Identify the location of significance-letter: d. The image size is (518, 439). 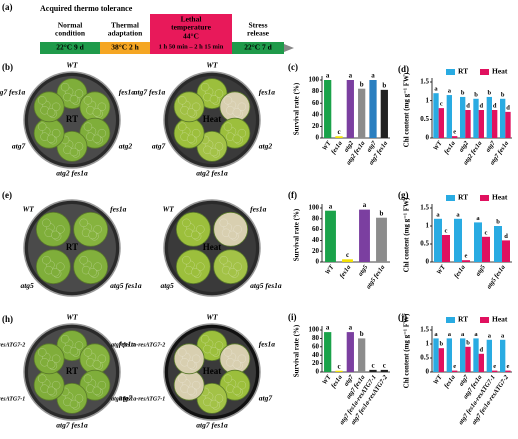
(482, 105).